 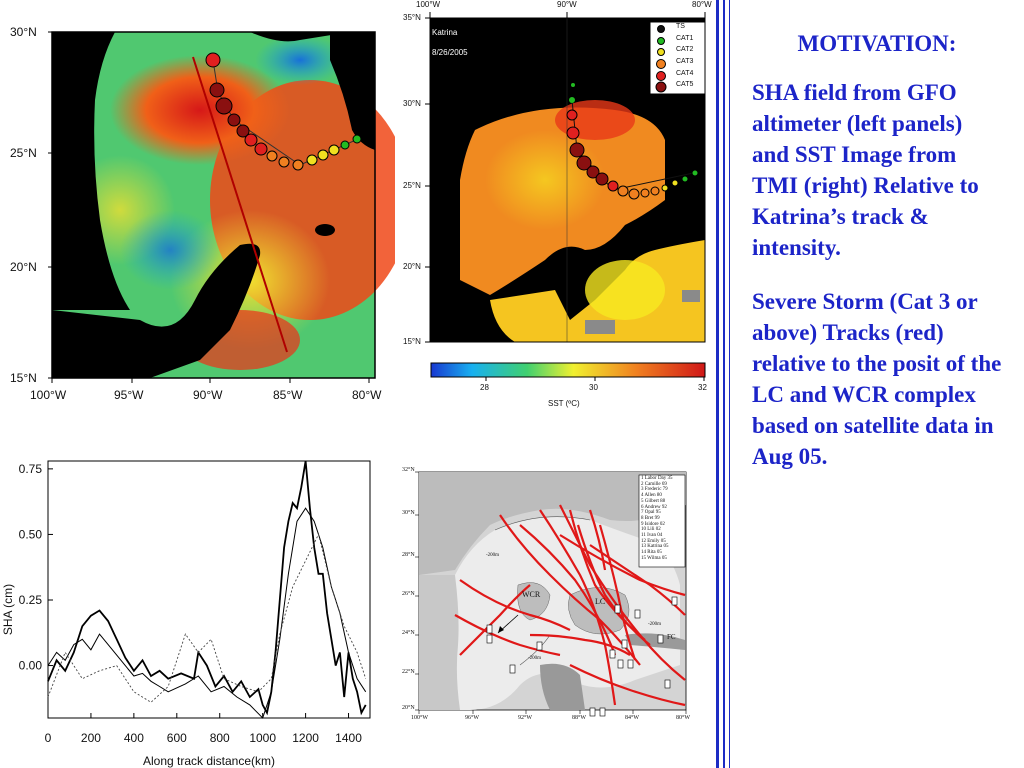 I want to click on sha-lon-label: 95°W, so click(x=129, y=395).